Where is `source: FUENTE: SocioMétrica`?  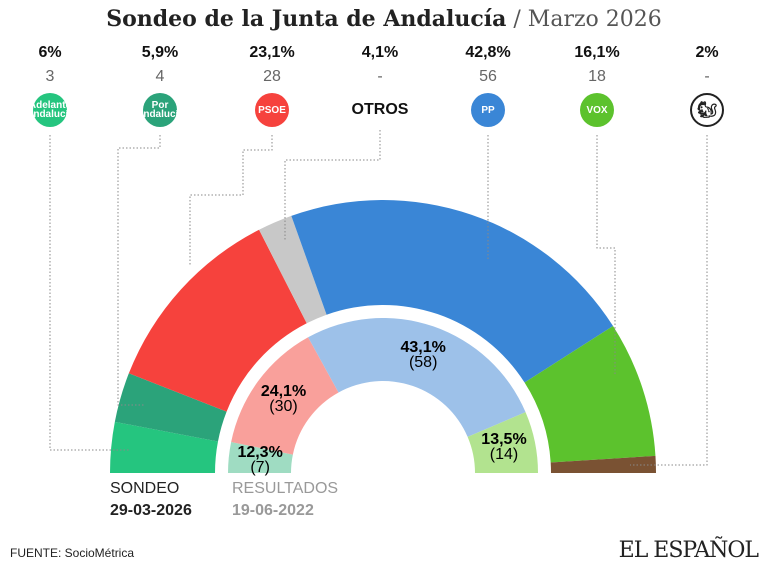
source: FUENTE: SocioMétrica is located at coordinates (72, 553).